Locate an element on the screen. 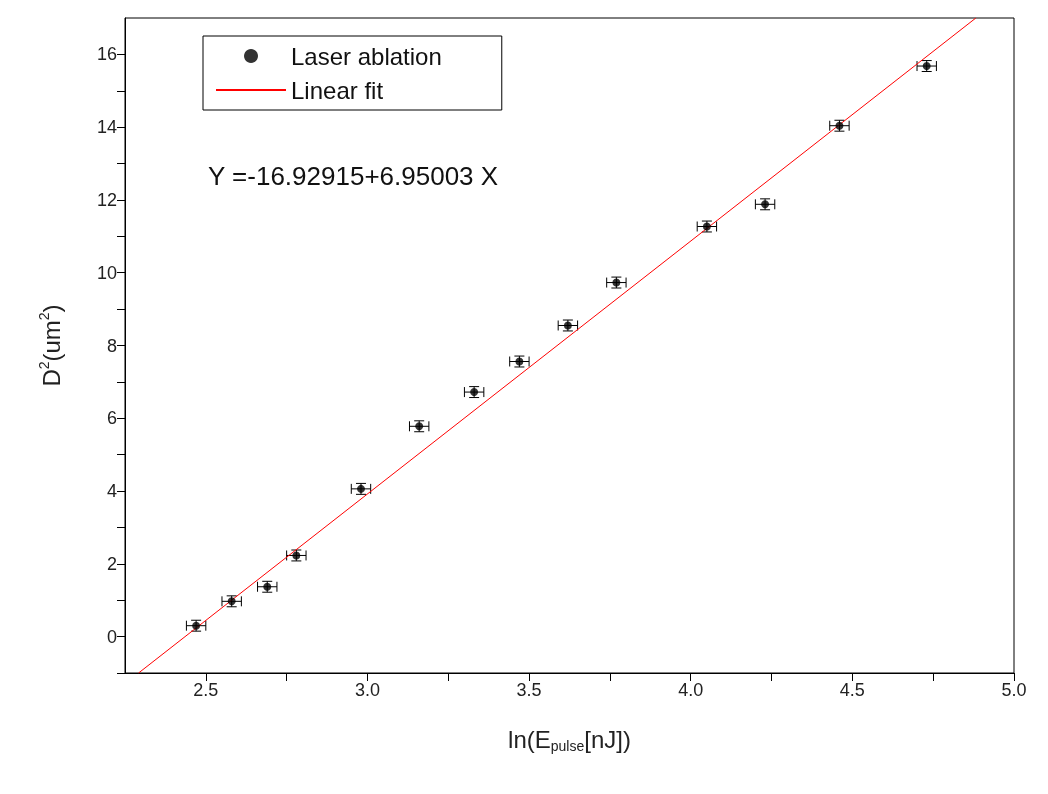 This screenshot has width=1048, height=794. legend-label: Linear fit is located at coordinates (337, 90).